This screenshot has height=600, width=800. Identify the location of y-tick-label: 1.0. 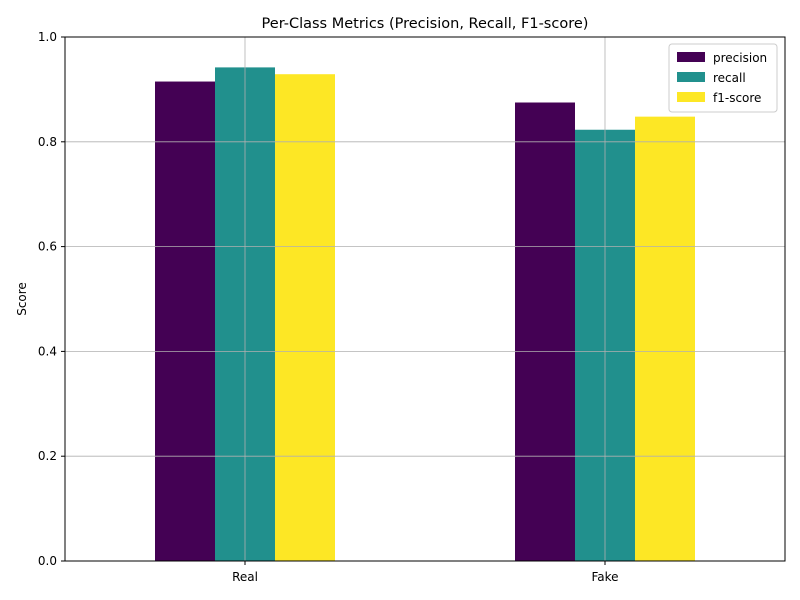
(47, 37).